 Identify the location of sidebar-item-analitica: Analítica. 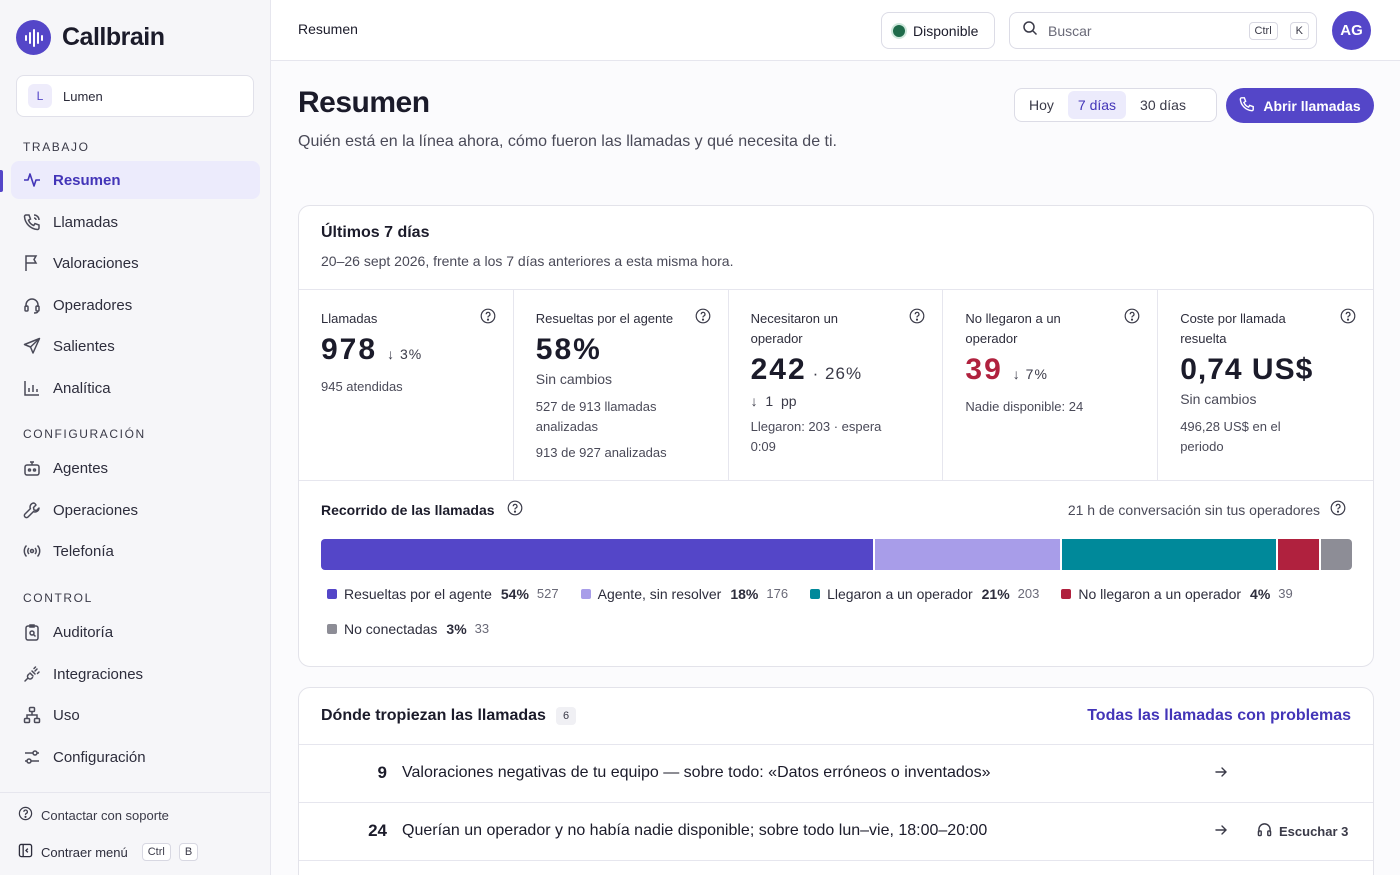
(135, 388).